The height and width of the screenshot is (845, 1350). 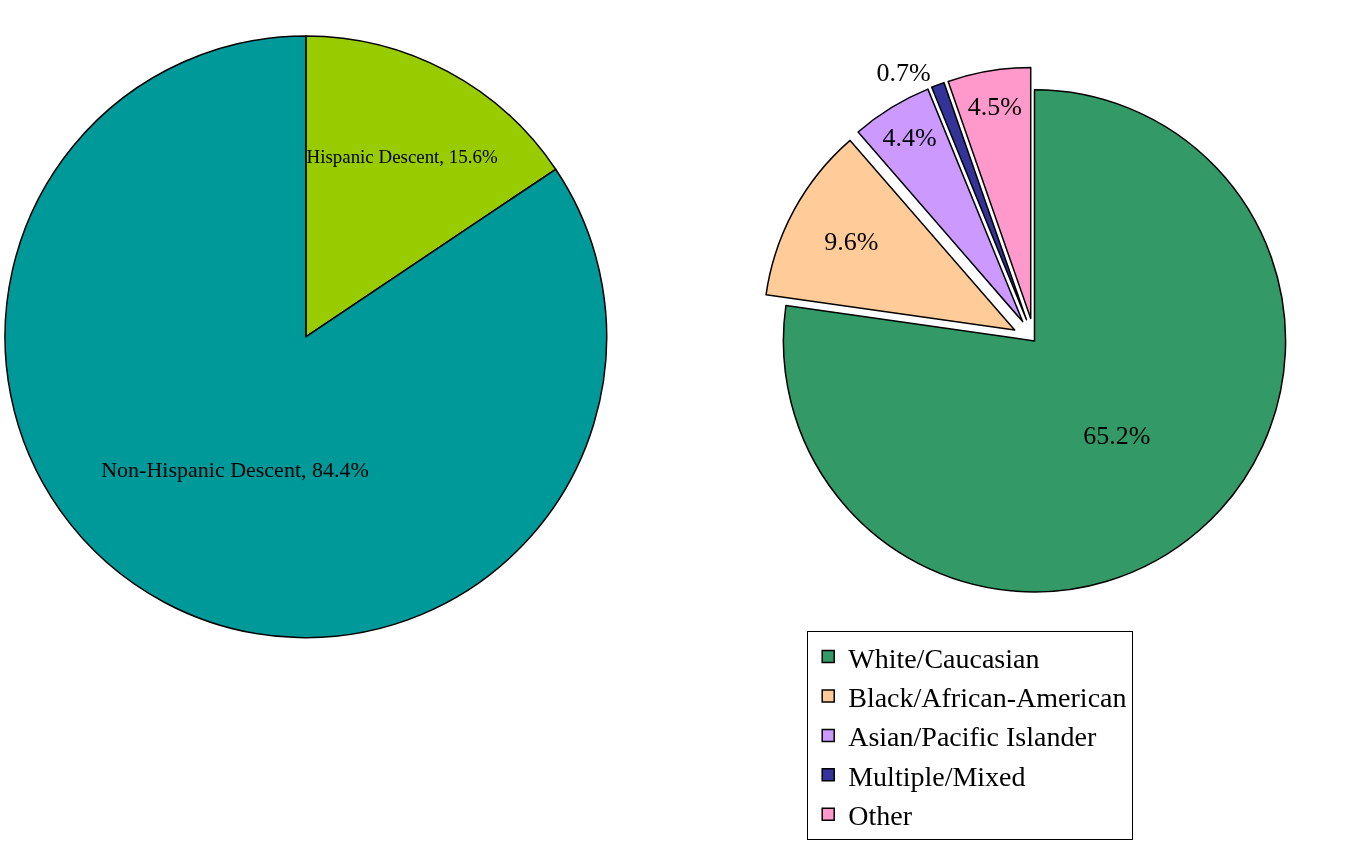 I want to click on legend-label: Asian/Pacific Islander, so click(x=972, y=737).